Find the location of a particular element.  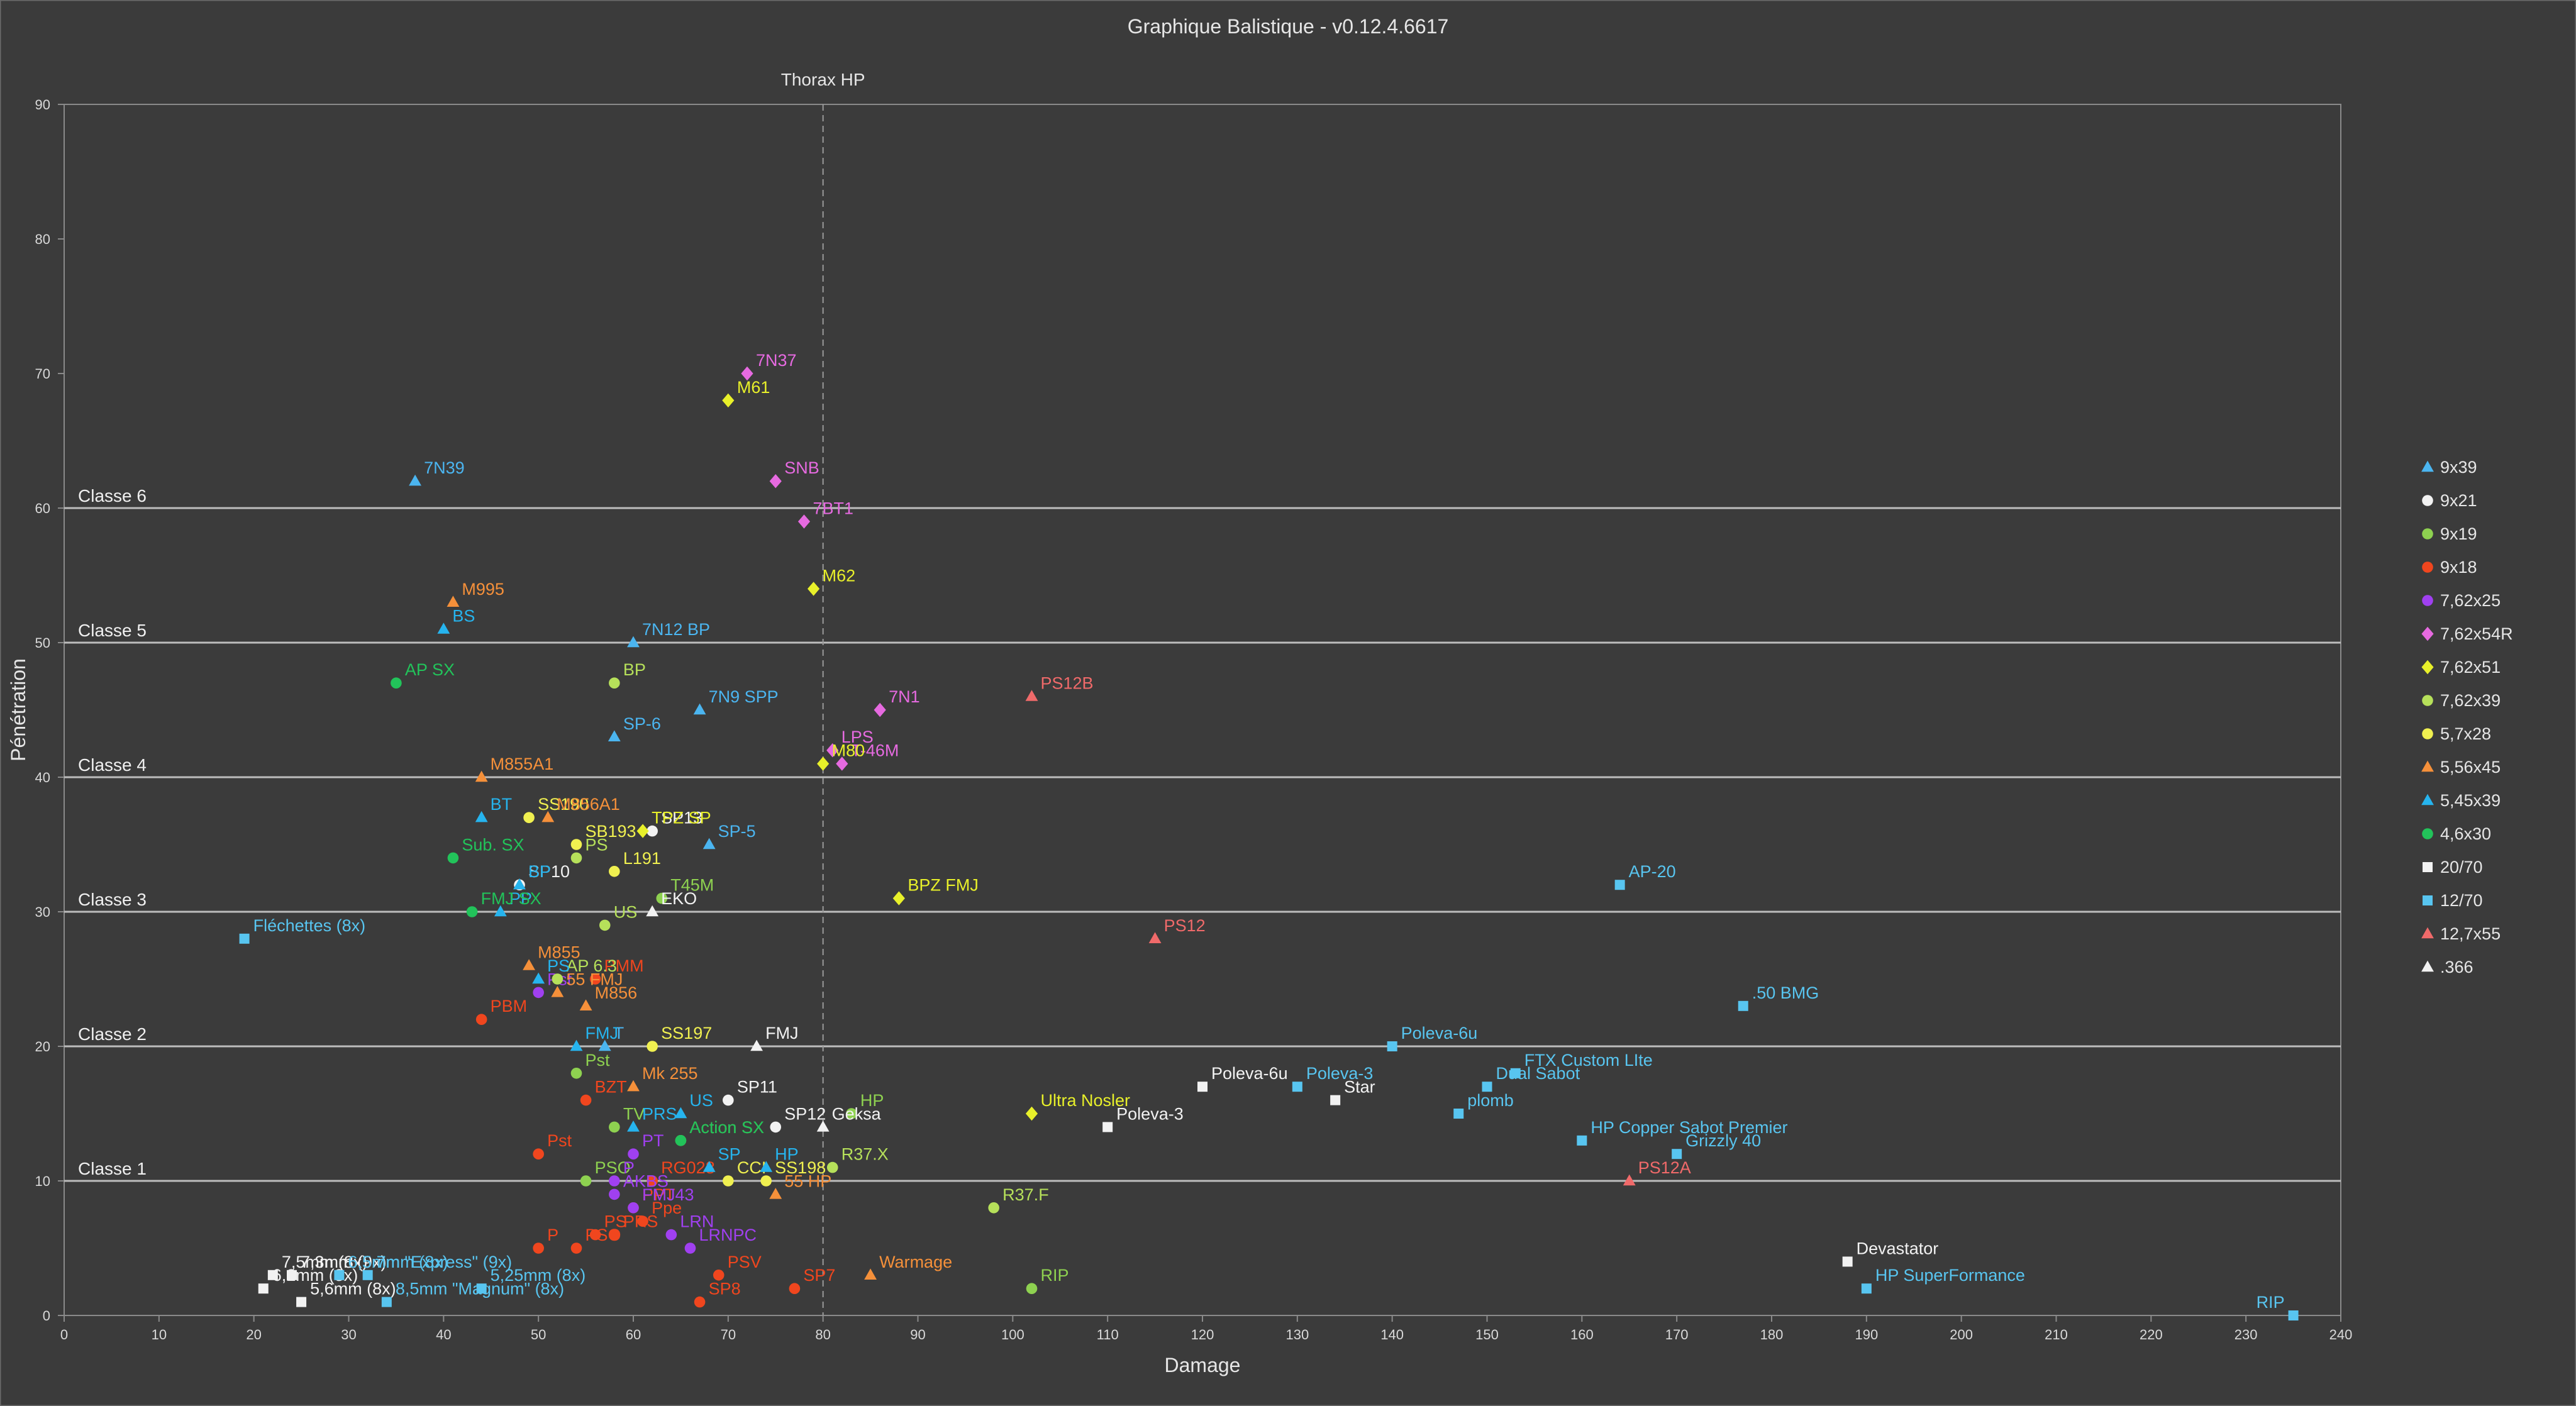

x-axis-label: Damage is located at coordinates (1203, 1365).